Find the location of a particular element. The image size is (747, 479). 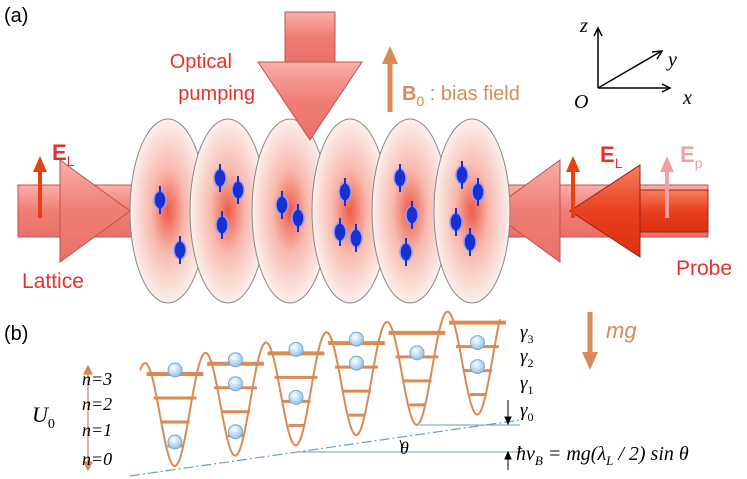

bias-label: B0 : bias field is located at coordinates (461, 96).